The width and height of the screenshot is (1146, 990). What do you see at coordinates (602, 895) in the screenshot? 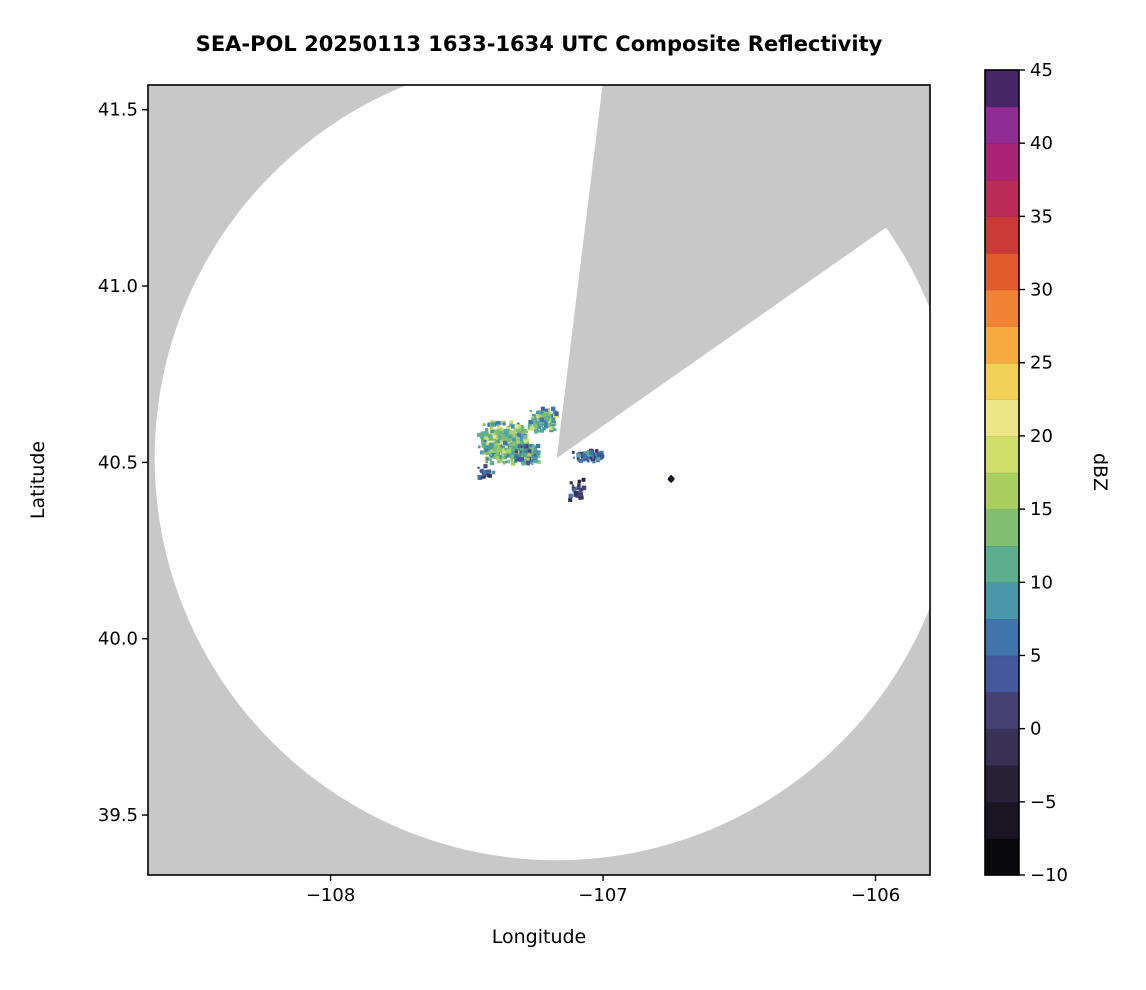
I see `x-tick-label: −107` at bounding box center [602, 895].